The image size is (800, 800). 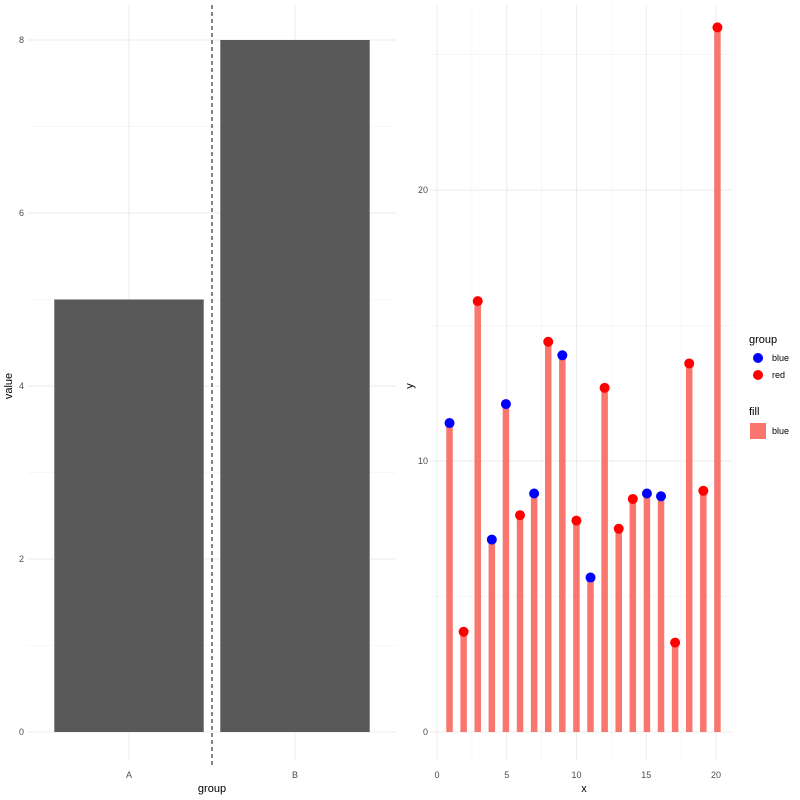 I want to click on point-x6, so click(x=520, y=515).